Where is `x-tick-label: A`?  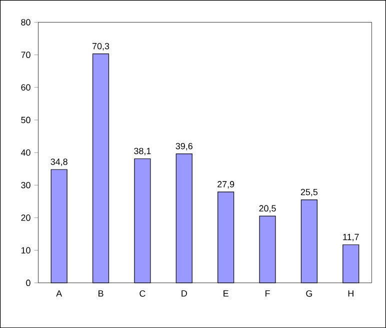 x-tick-label: A is located at coordinates (59, 293).